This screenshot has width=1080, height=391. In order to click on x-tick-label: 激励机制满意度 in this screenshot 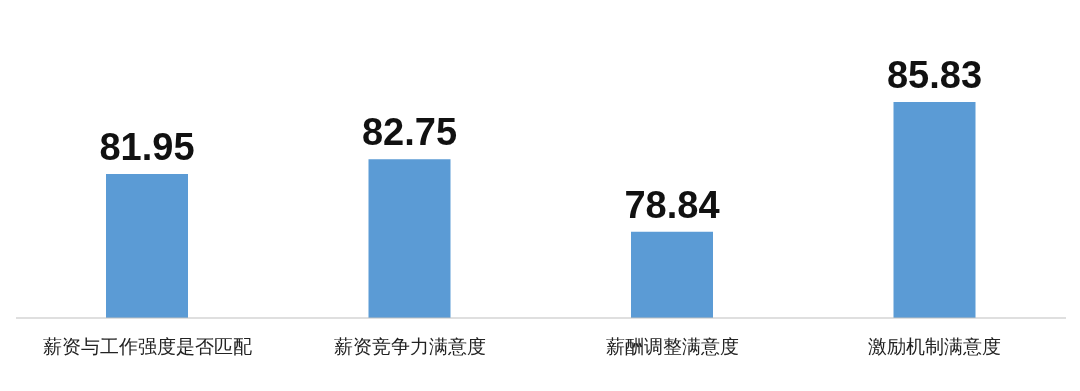, I will do `click(935, 346)`.